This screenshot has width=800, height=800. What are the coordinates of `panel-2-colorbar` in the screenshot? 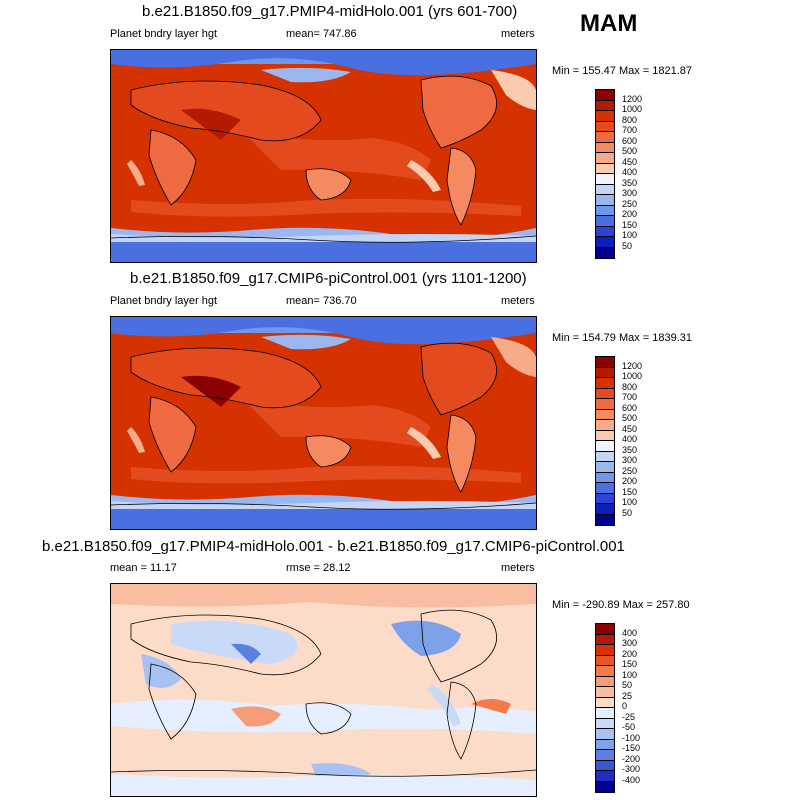 It's located at (605, 441).